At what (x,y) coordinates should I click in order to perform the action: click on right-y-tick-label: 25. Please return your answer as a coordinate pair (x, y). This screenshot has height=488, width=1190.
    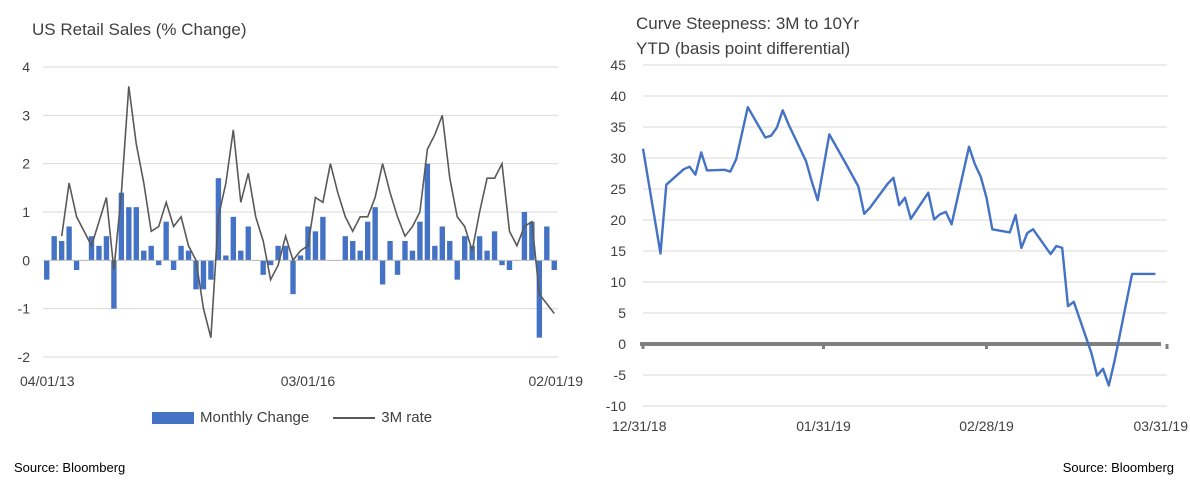
    Looking at the image, I should click on (618, 189).